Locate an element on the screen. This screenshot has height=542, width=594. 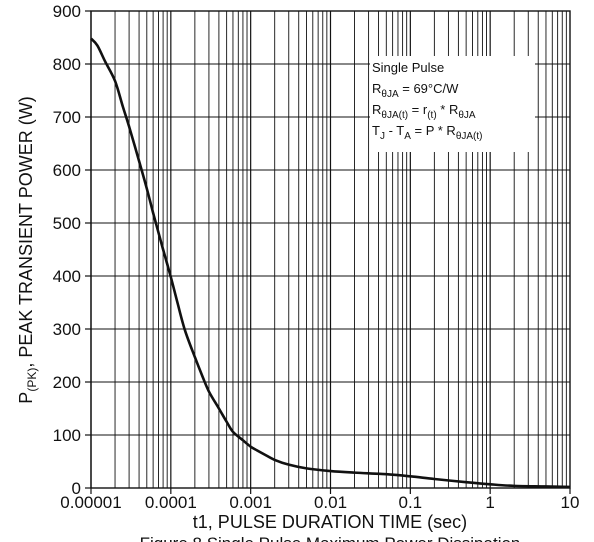
x-axis-ticks: 0.00001 0.0001 0.001 0.01 0.1 1 10 is located at coordinates (319, 500).